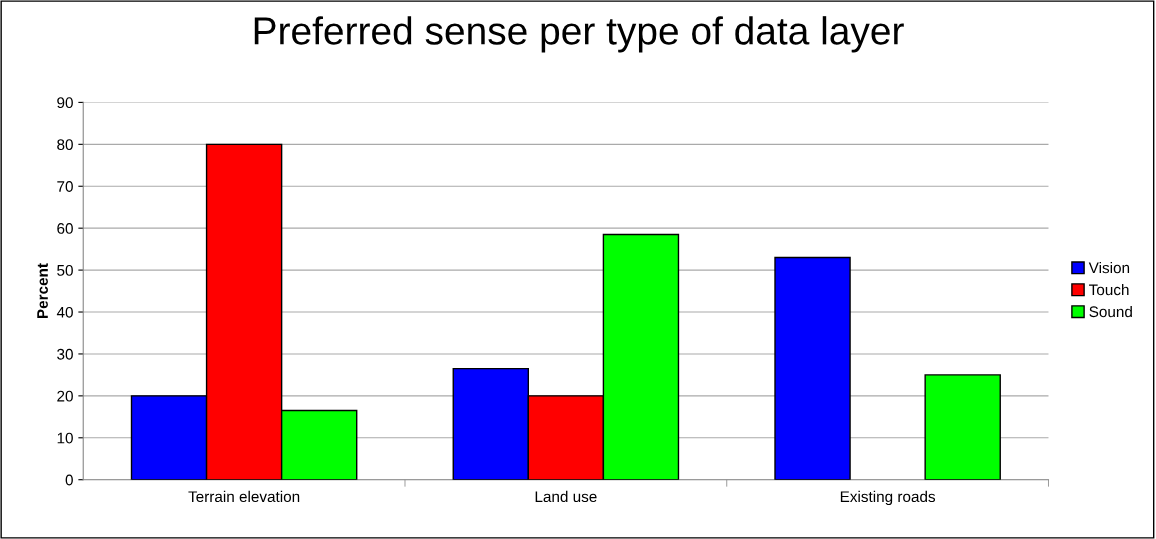 The image size is (1156, 539). What do you see at coordinates (42, 291) in the screenshot?
I see `y-axis-title: Percent` at bounding box center [42, 291].